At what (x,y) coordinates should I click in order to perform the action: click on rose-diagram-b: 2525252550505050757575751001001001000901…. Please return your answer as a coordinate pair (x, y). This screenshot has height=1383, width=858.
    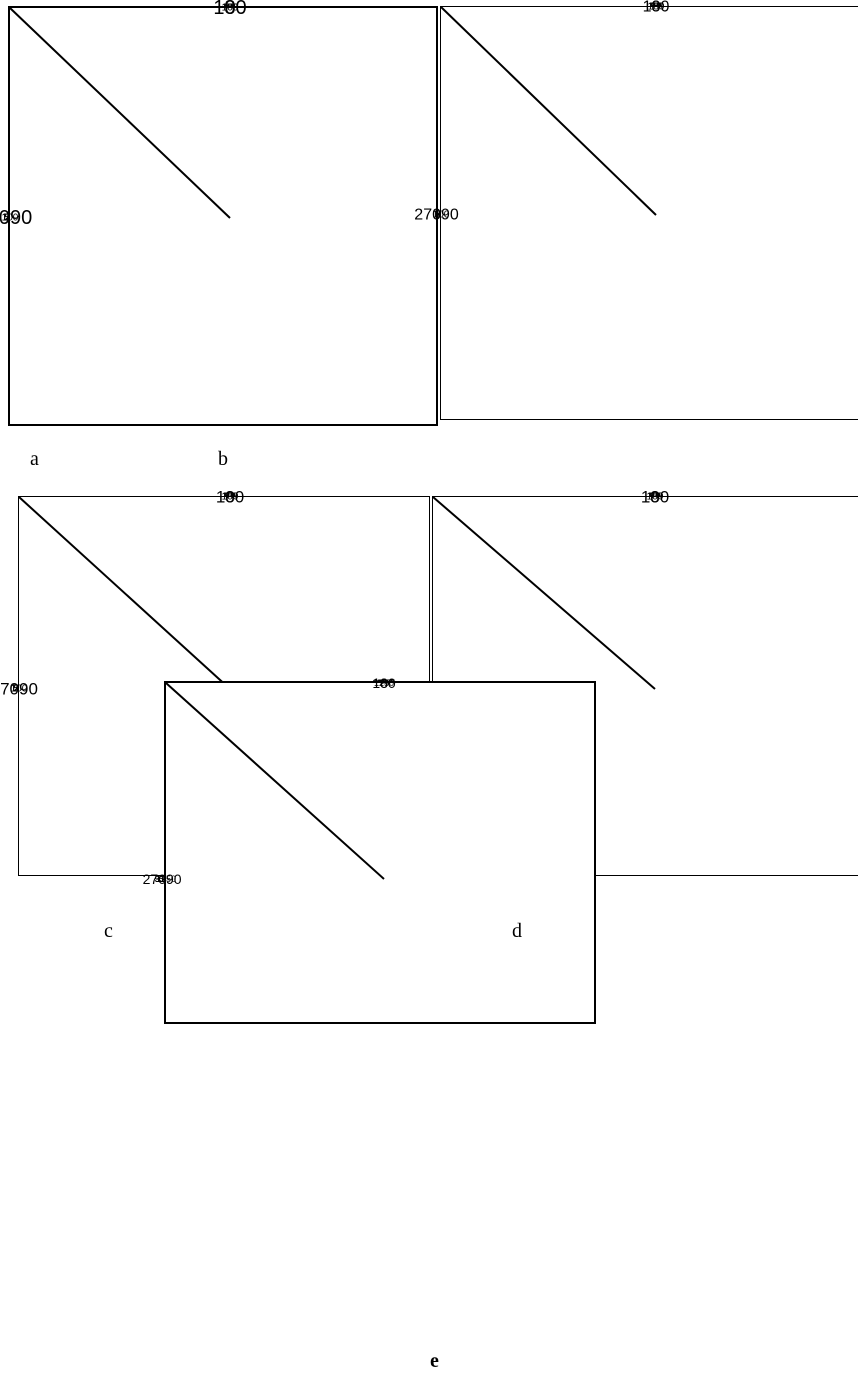
    Looking at the image, I should click on (541, 112).